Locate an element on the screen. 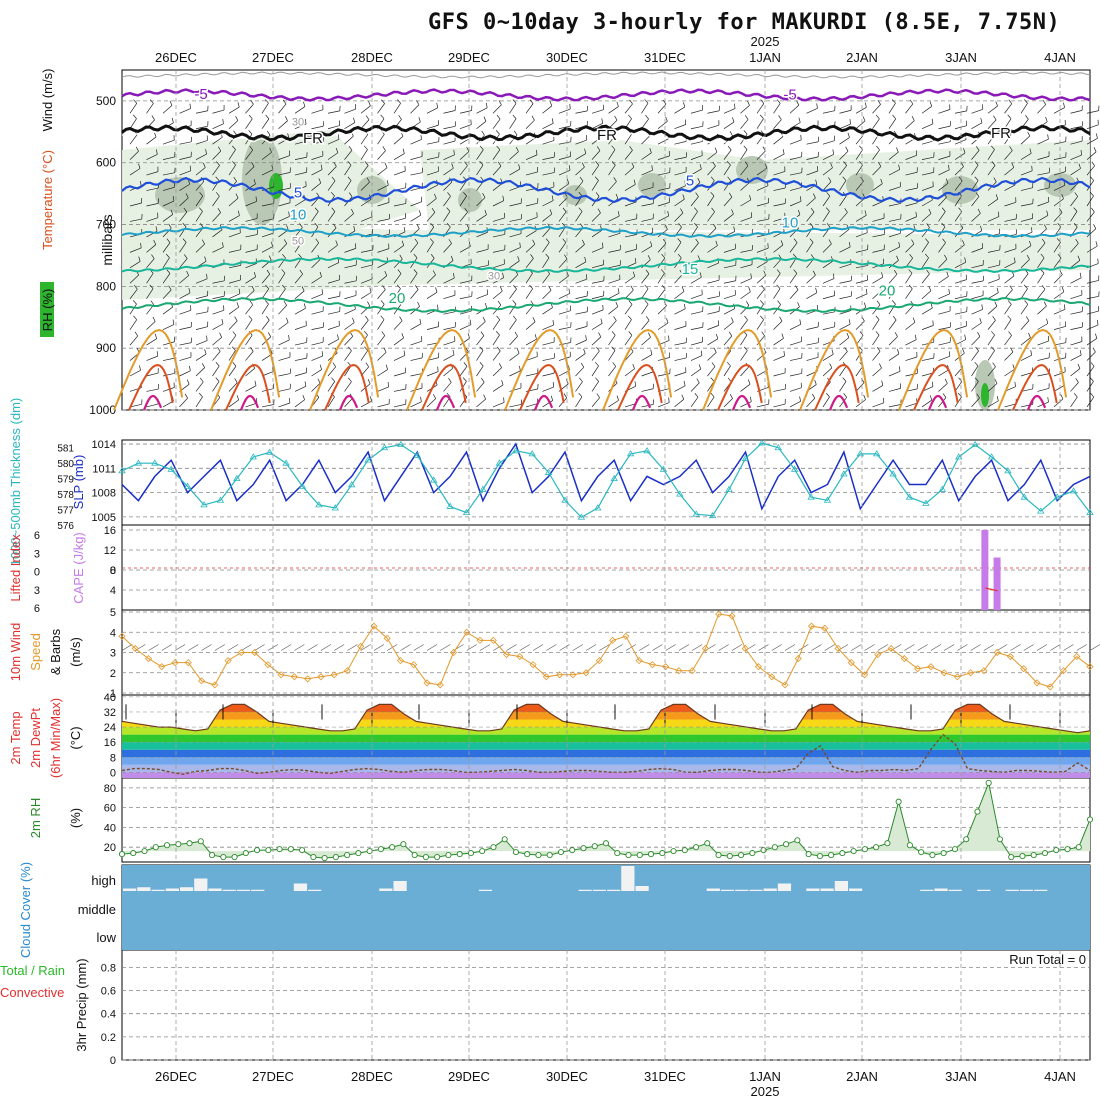 The width and height of the screenshot is (1100, 1100). thickness-point is located at coordinates (877, 453).